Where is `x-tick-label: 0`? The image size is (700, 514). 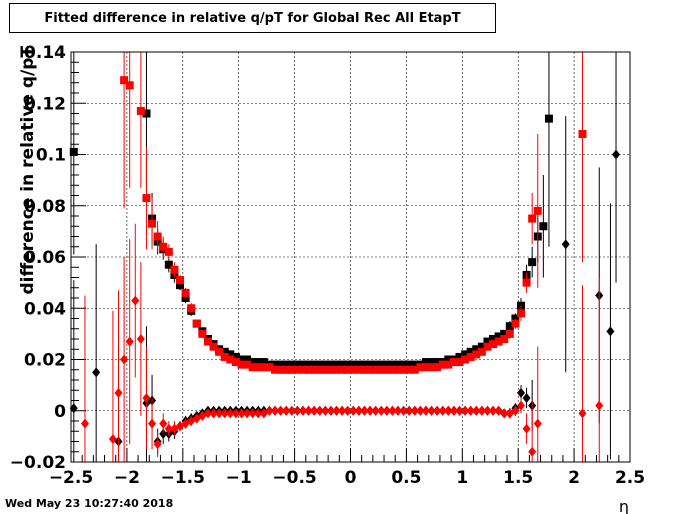
x-tick-label: 0 is located at coordinates (351, 478).